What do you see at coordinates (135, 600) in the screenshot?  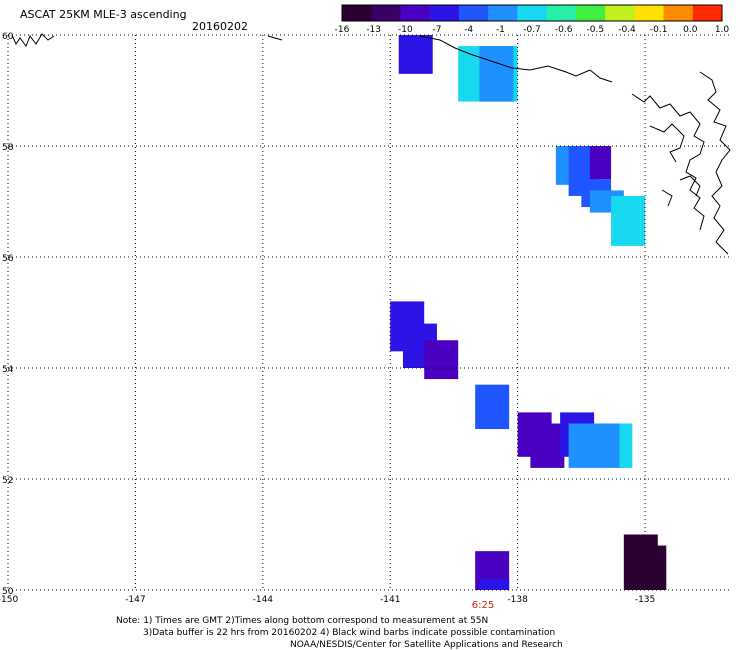 I see `lon-tick-label: -147` at bounding box center [135, 600].